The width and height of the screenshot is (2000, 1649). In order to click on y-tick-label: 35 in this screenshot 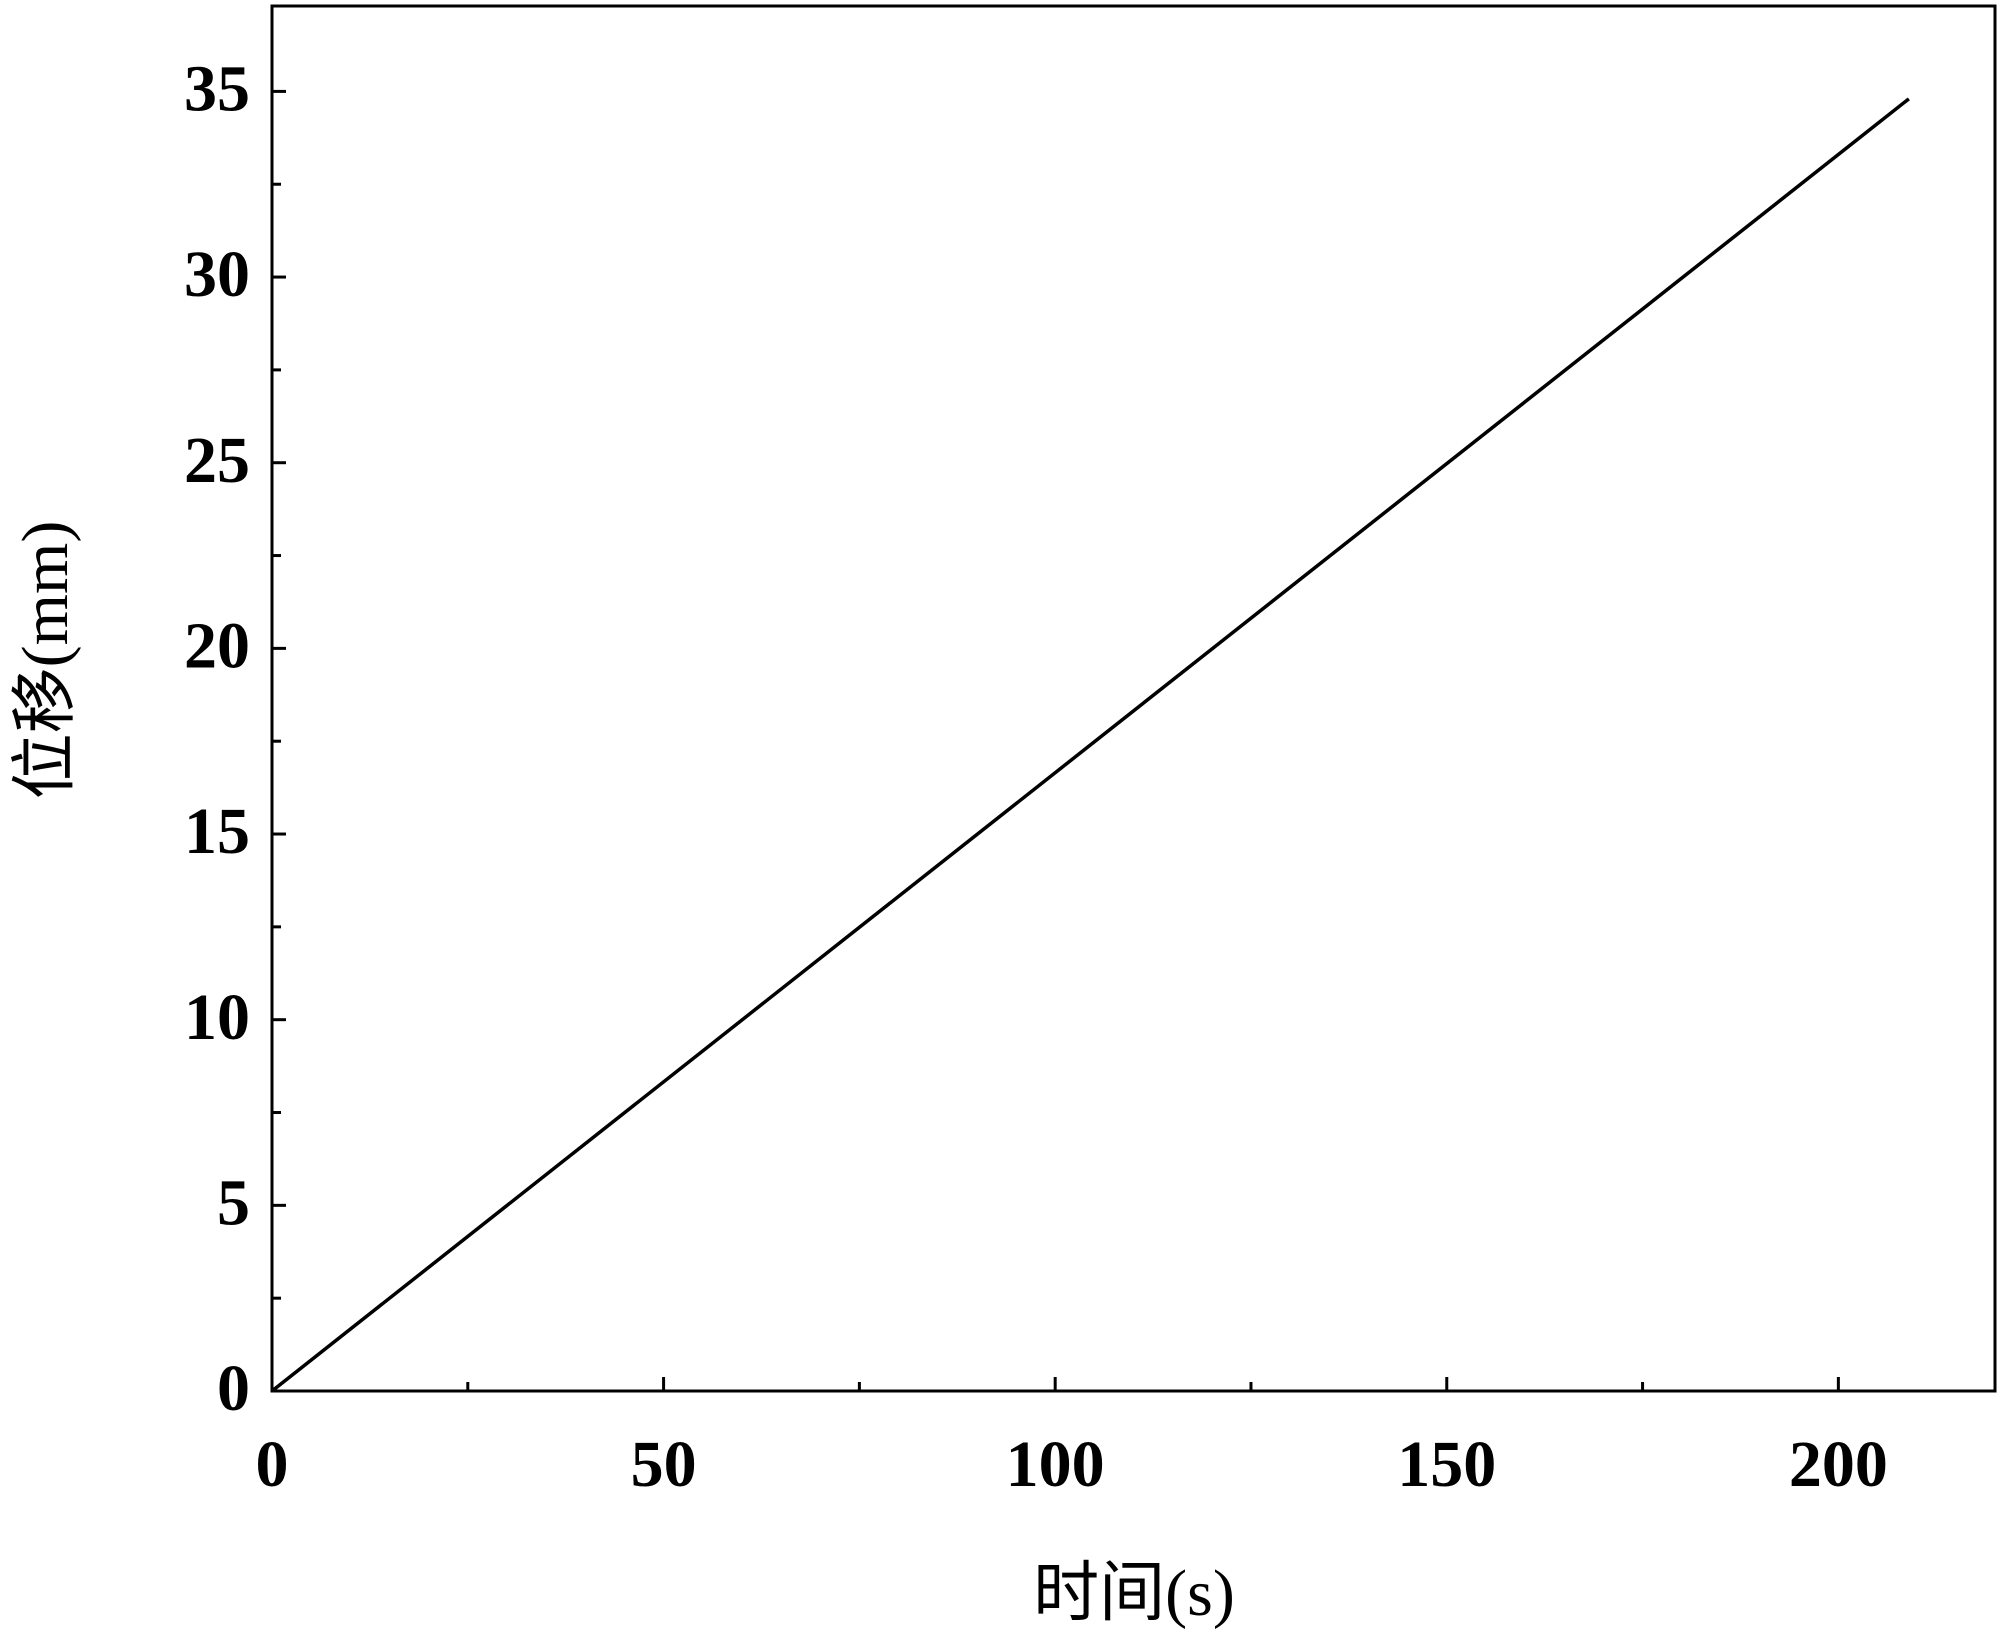, I will do `click(217, 89)`.